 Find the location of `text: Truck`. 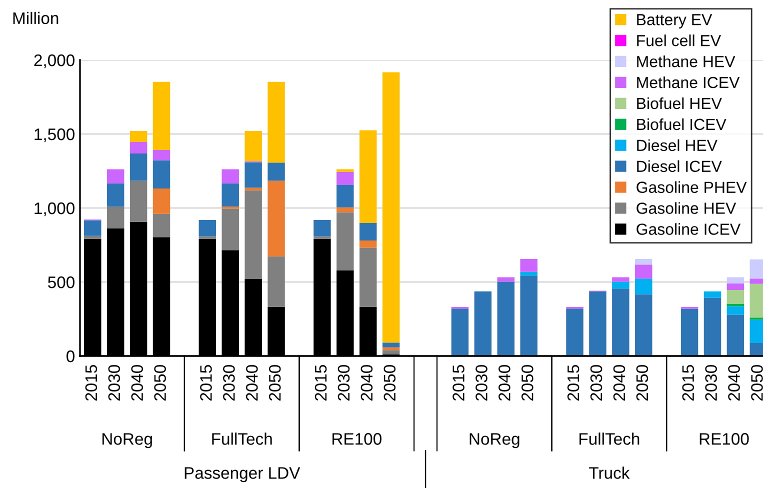

text: Truck is located at coordinates (609, 472).